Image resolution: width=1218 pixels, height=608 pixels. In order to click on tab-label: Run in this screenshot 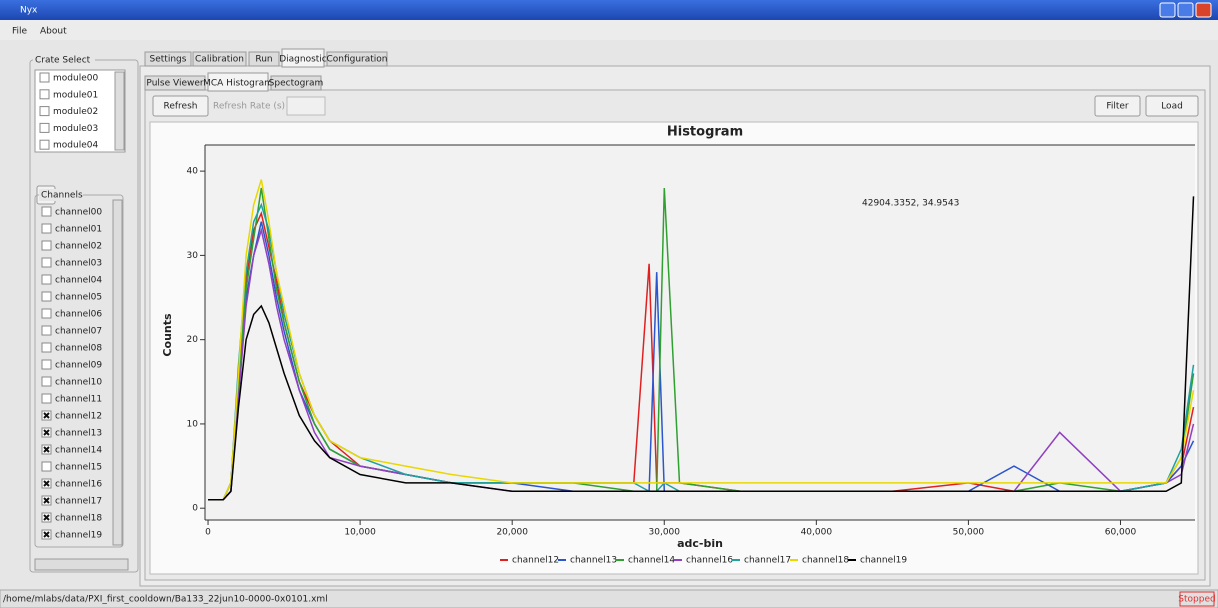, I will do `click(263, 60)`.